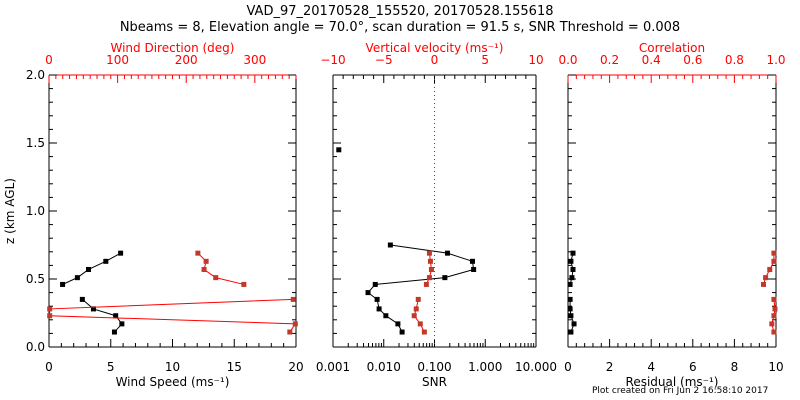 This screenshot has height=400, width=800. I want to click on top-axis-label: Vertical velocity (ms⁻¹), so click(435, 48).